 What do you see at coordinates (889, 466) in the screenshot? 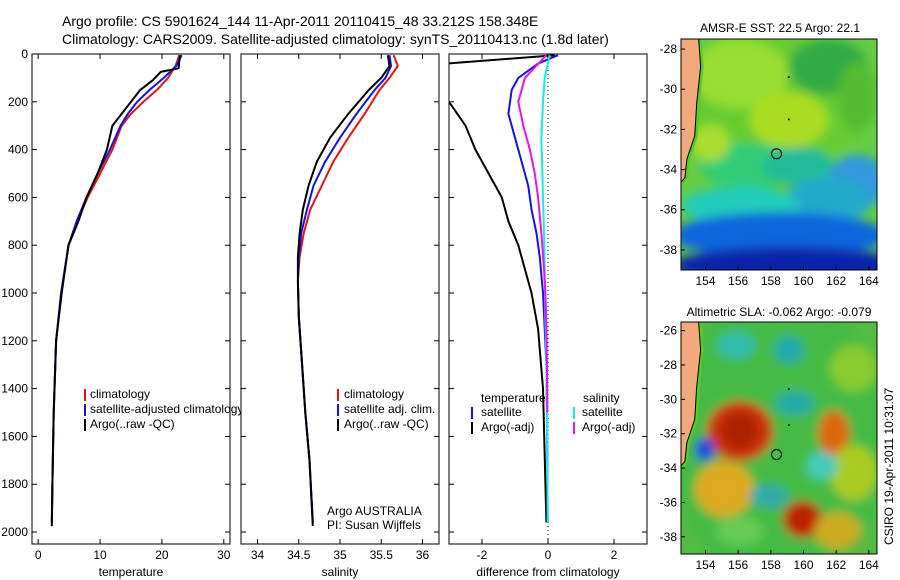
I see `credit-stamp: CSIRO 19-Apr-2011 10:31:07` at bounding box center [889, 466].